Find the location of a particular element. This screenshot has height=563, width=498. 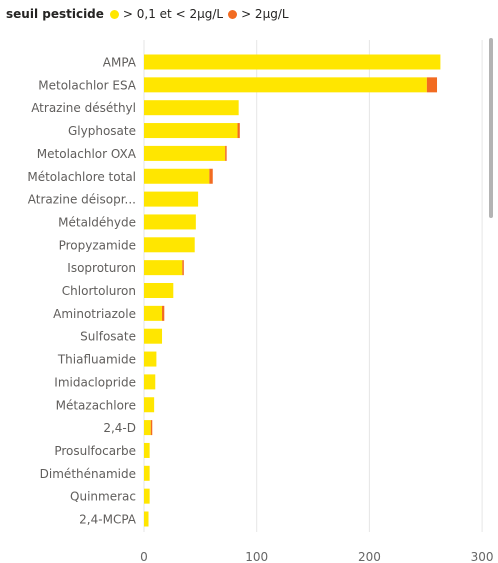

category-label: Métolachlore total is located at coordinates (81, 177).